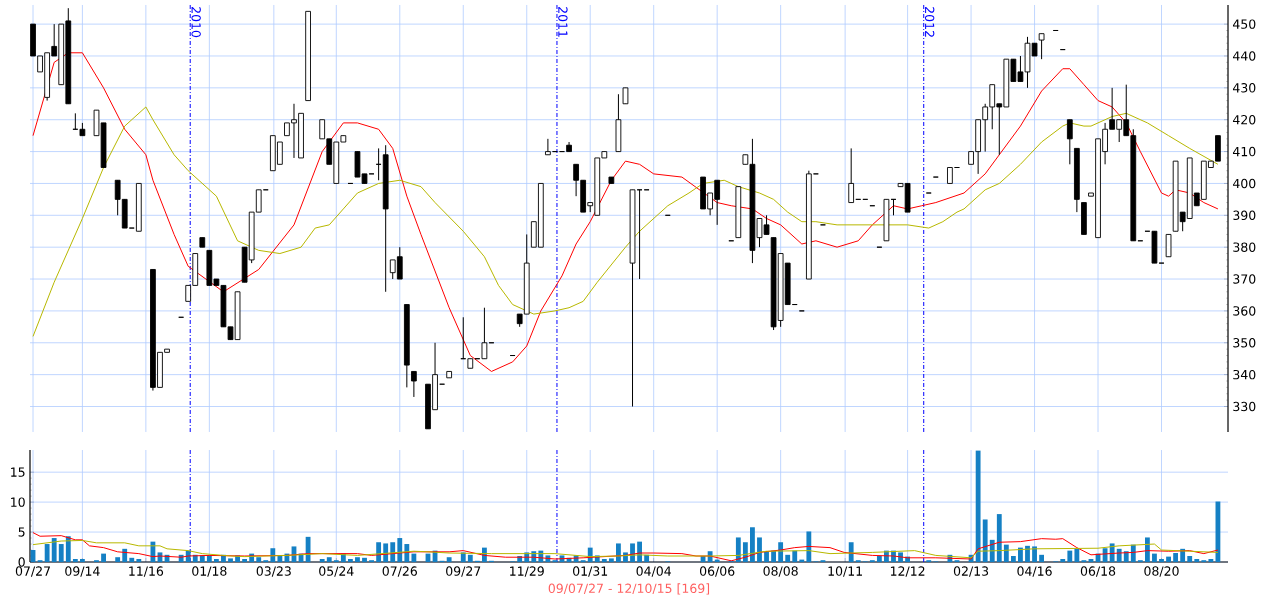 Image resolution: width=1265 pixels, height=597 pixels. I want to click on y-tick-label: 410, so click(1244, 151).